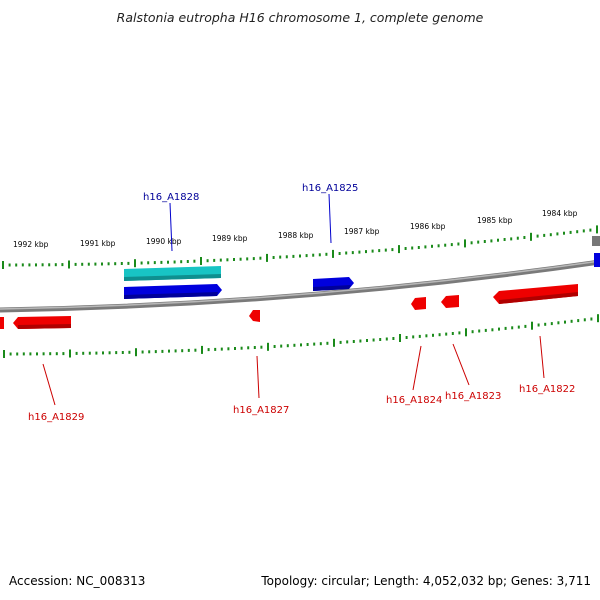  Describe the element at coordinates (261, 410) in the screenshot. I see `gene-label: h16_A1827` at that location.